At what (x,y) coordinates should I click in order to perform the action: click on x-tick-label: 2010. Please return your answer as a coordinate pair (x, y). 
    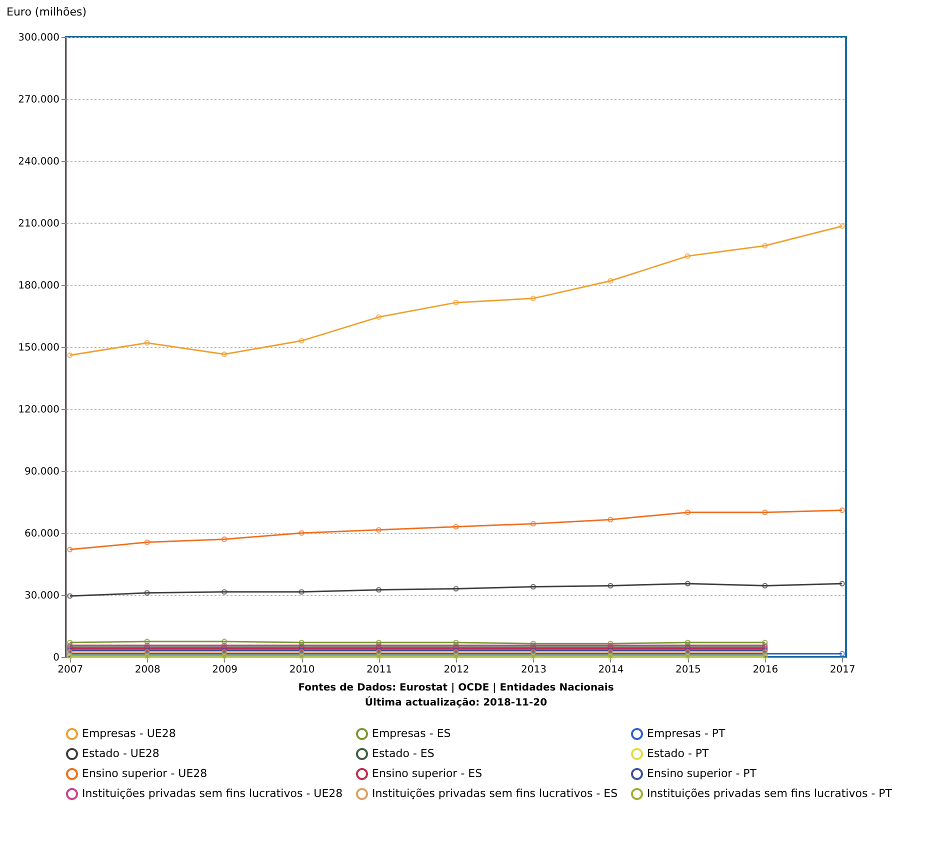
    Looking at the image, I should click on (302, 670).